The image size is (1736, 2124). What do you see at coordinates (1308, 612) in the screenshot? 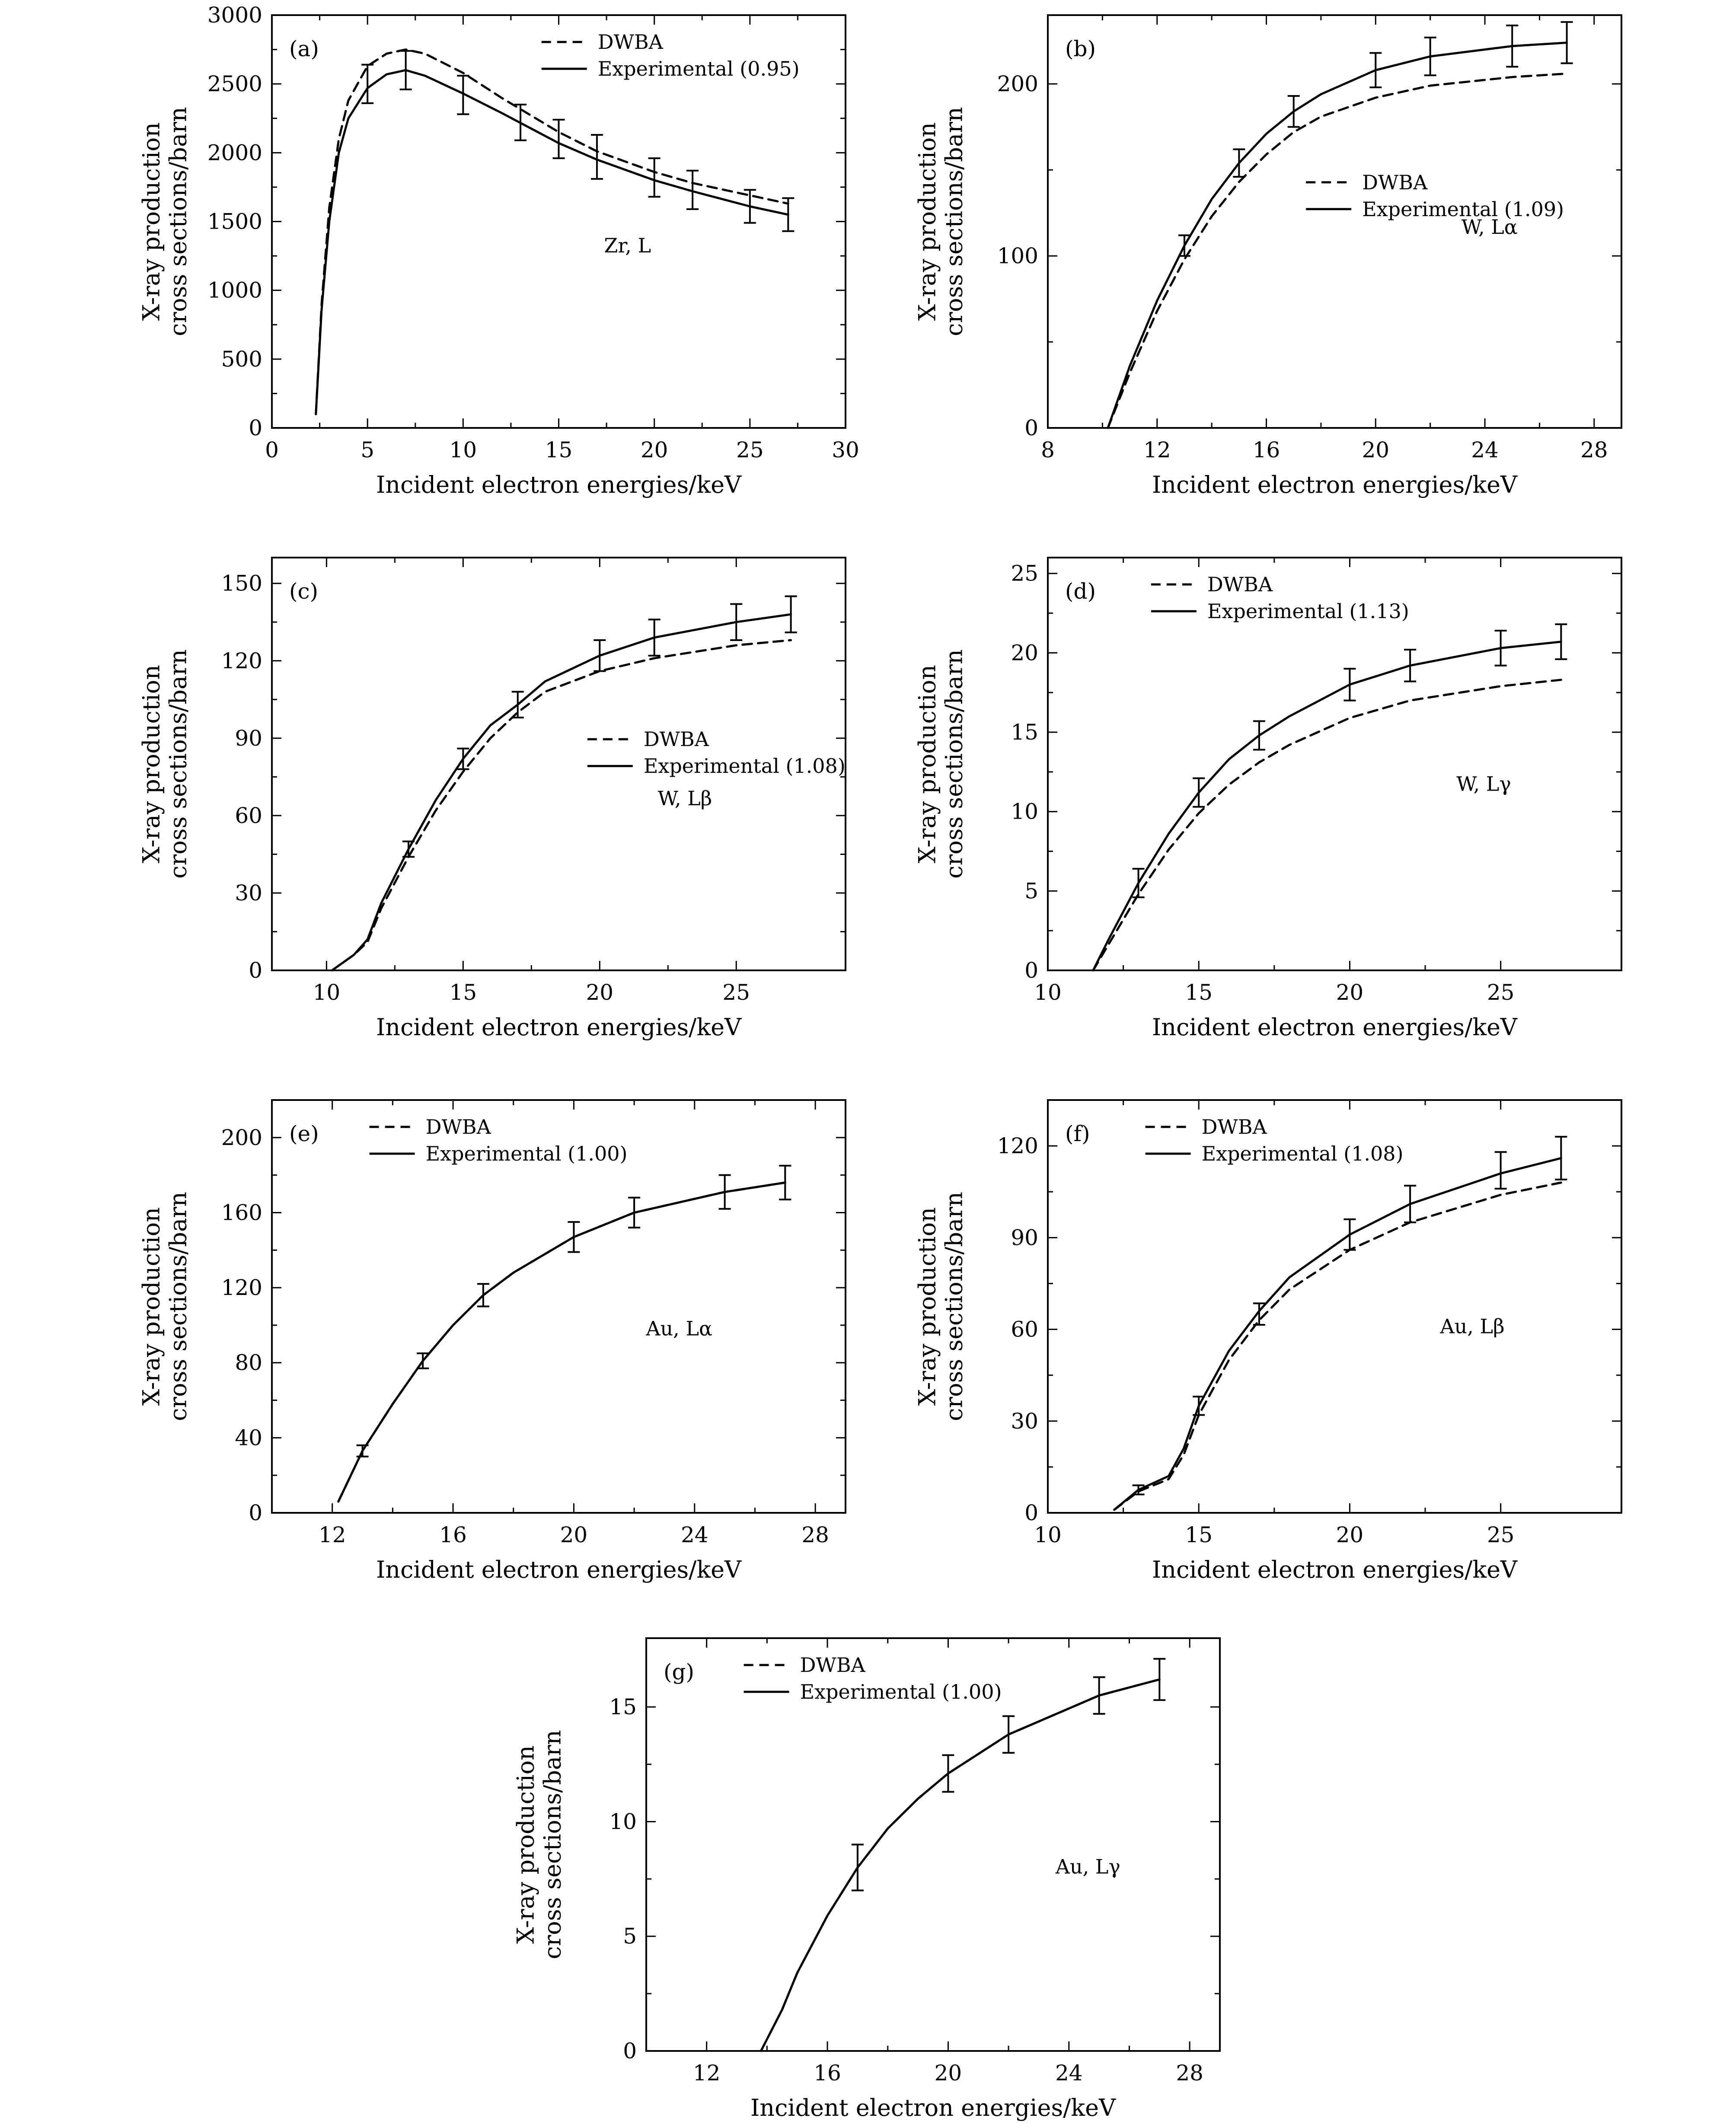
I see `legend-experimental-label: Experimental (1.13)` at bounding box center [1308, 612].